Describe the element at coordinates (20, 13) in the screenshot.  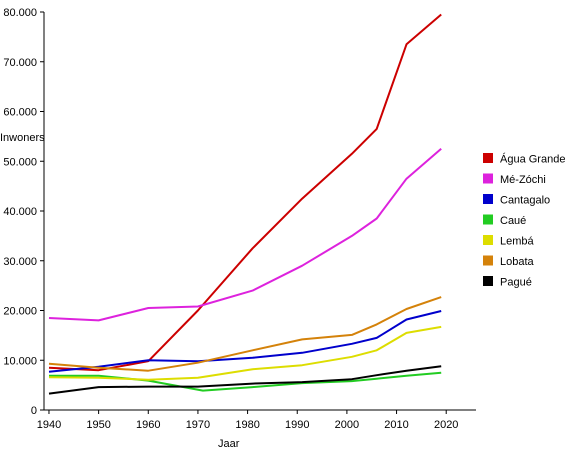
I see `y-tick-label: 80.000` at that location.